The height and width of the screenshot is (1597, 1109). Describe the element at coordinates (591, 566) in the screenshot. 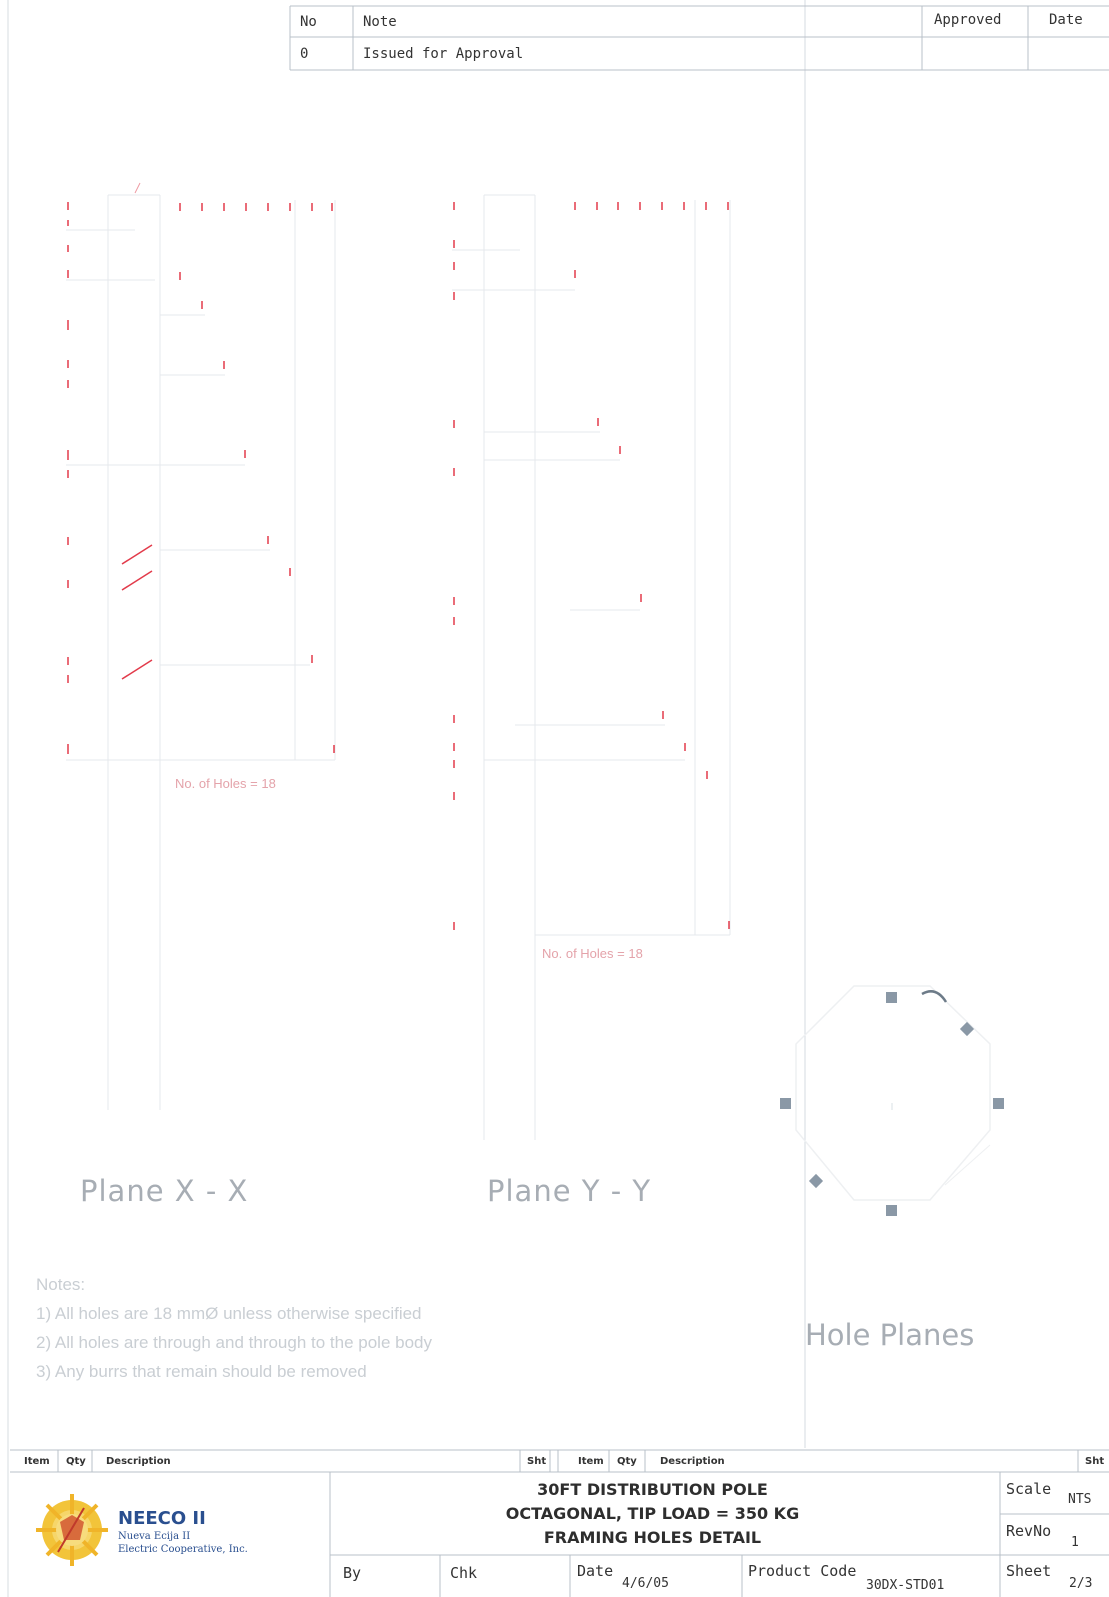

I see `plane-y-hole-markers` at that location.